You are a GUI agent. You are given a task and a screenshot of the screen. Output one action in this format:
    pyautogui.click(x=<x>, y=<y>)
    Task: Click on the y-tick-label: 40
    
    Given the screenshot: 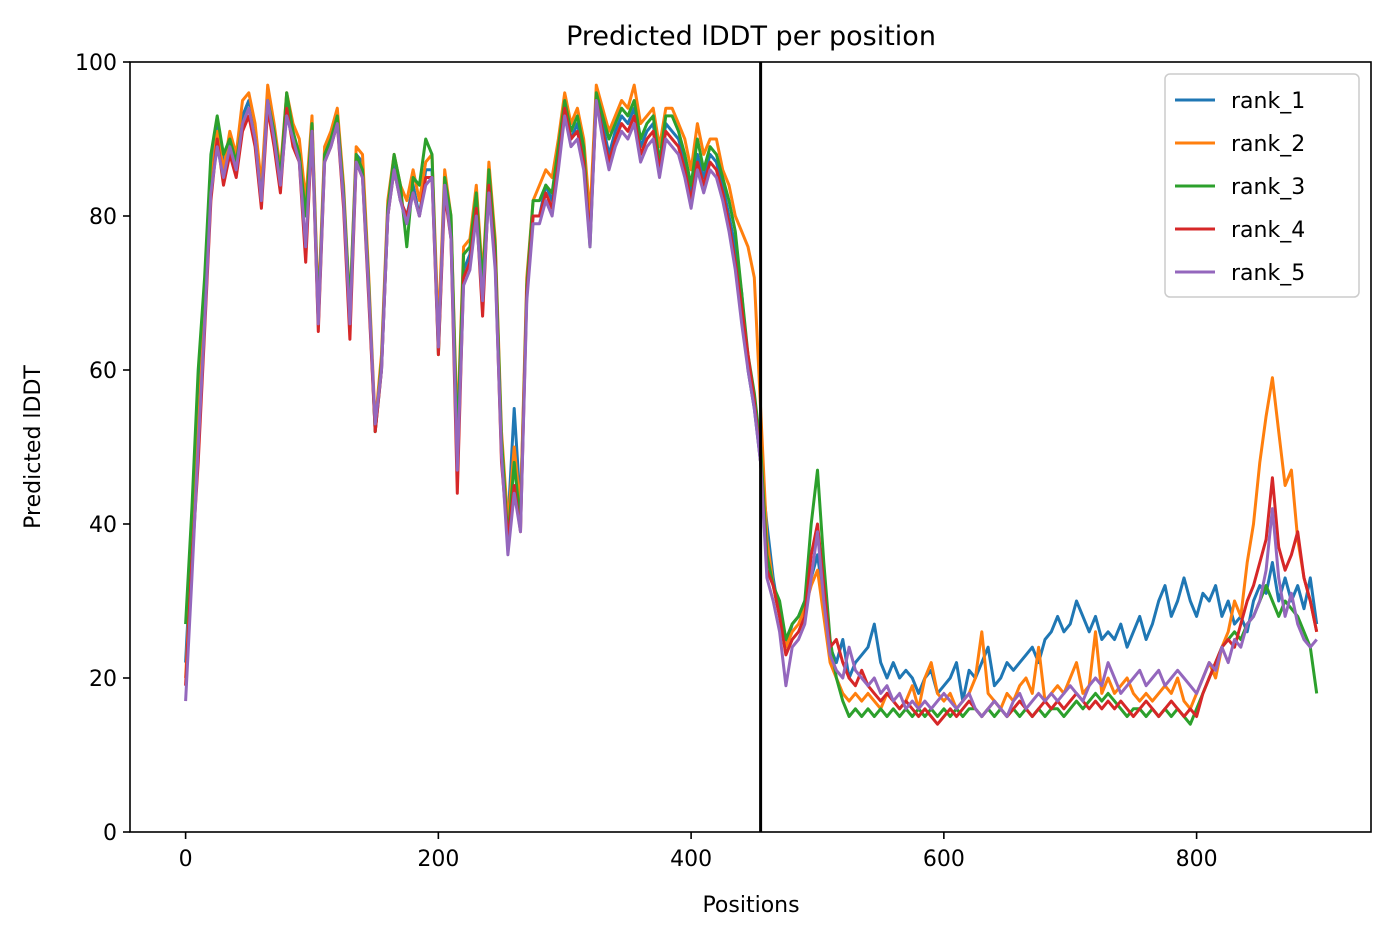 What is the action you would take?
    pyautogui.click(x=103, y=525)
    